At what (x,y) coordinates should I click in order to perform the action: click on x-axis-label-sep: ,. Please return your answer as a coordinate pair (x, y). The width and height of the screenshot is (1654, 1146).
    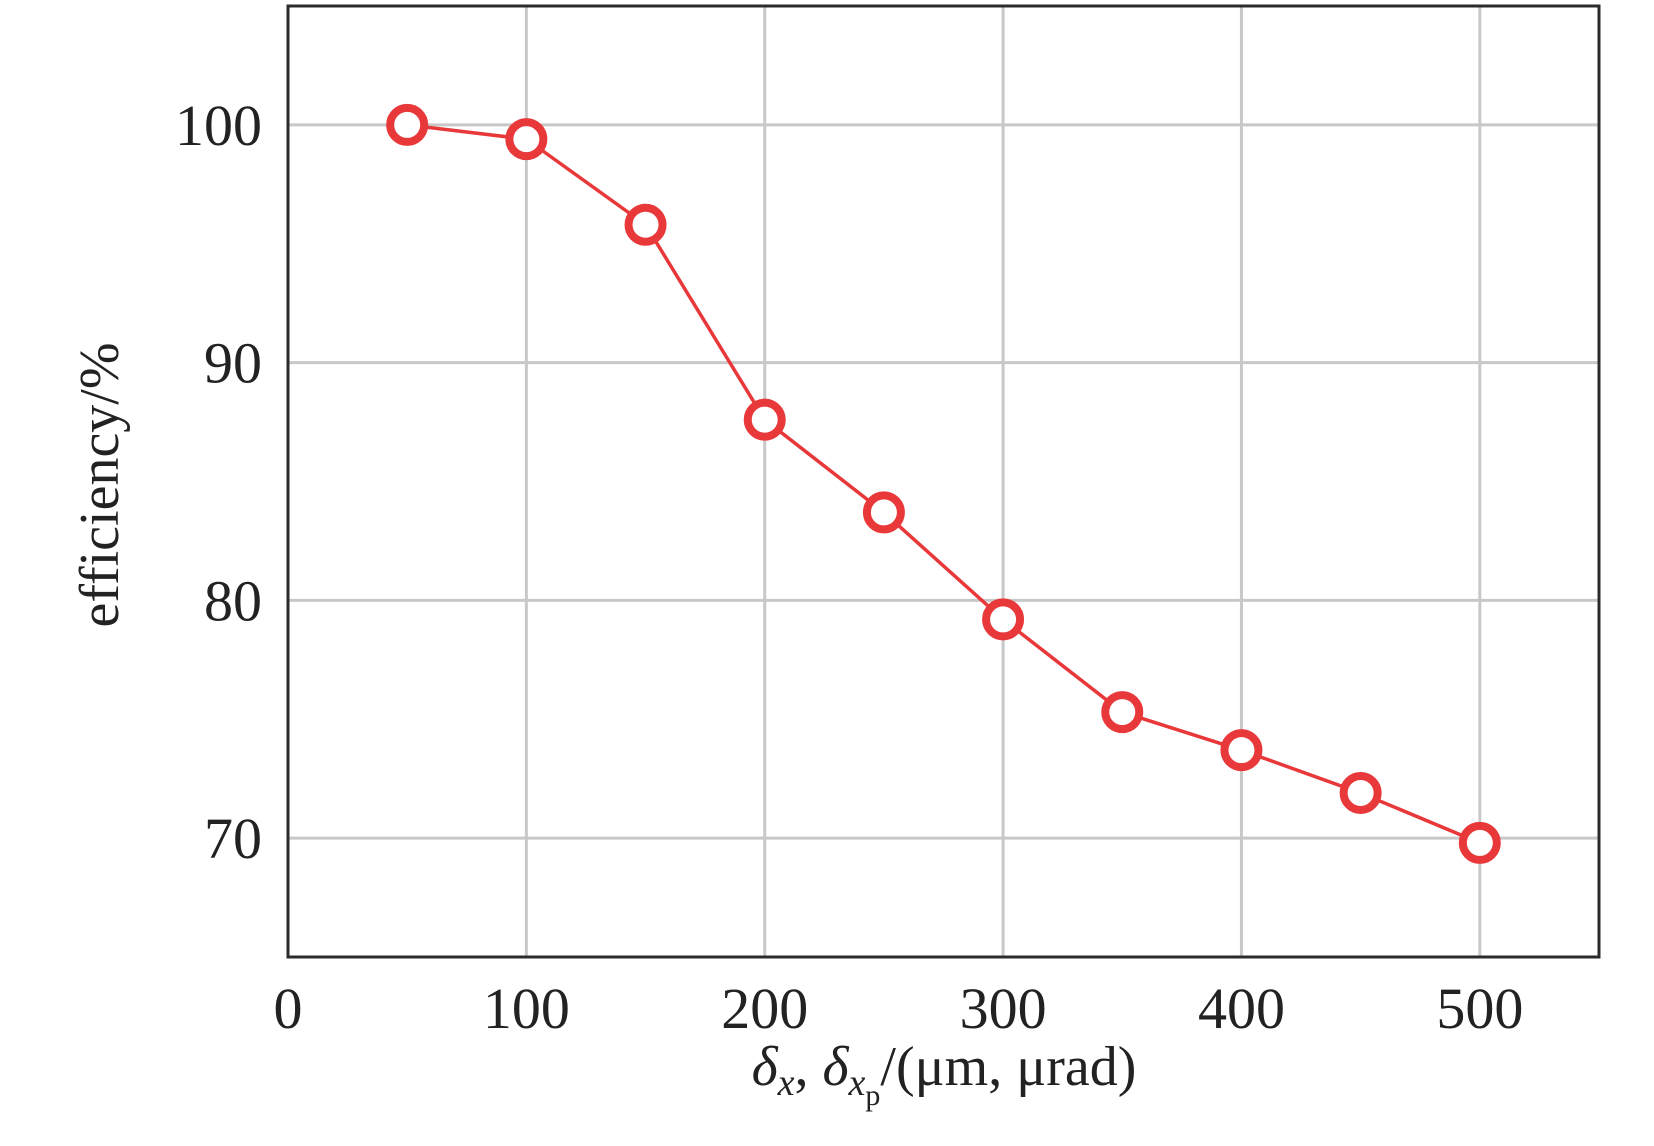
    Looking at the image, I should click on (809, 1067).